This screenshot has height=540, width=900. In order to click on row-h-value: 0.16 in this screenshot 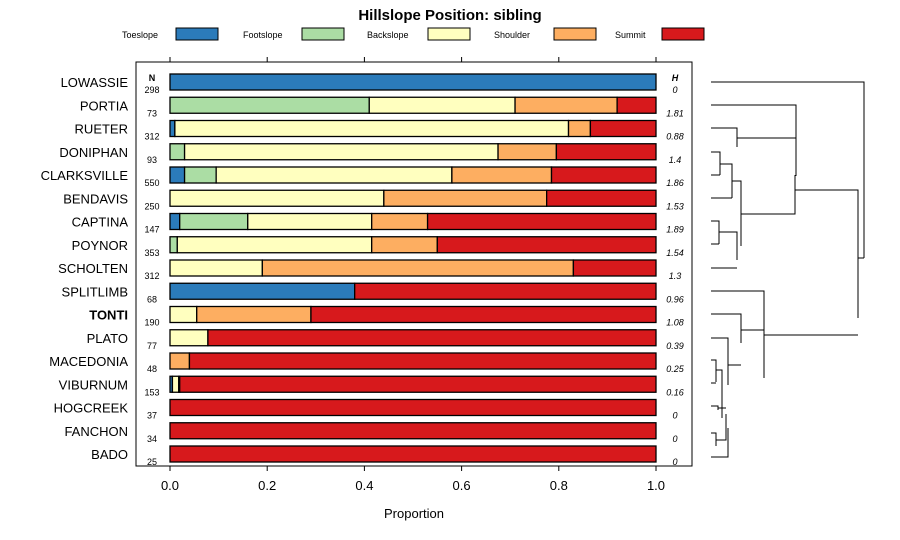, I will do `click(675, 392)`.